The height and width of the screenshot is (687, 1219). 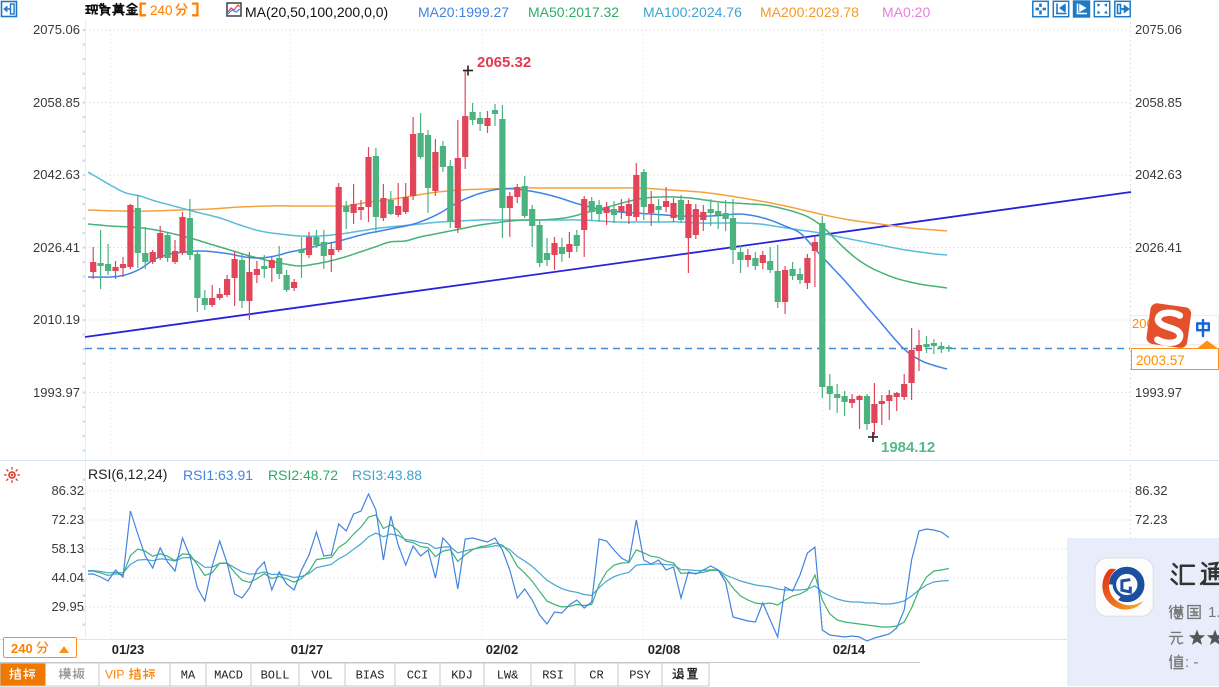 What do you see at coordinates (1191, 662) in the screenshot?
I see `svg-text:: -: : -` at bounding box center [1191, 662].